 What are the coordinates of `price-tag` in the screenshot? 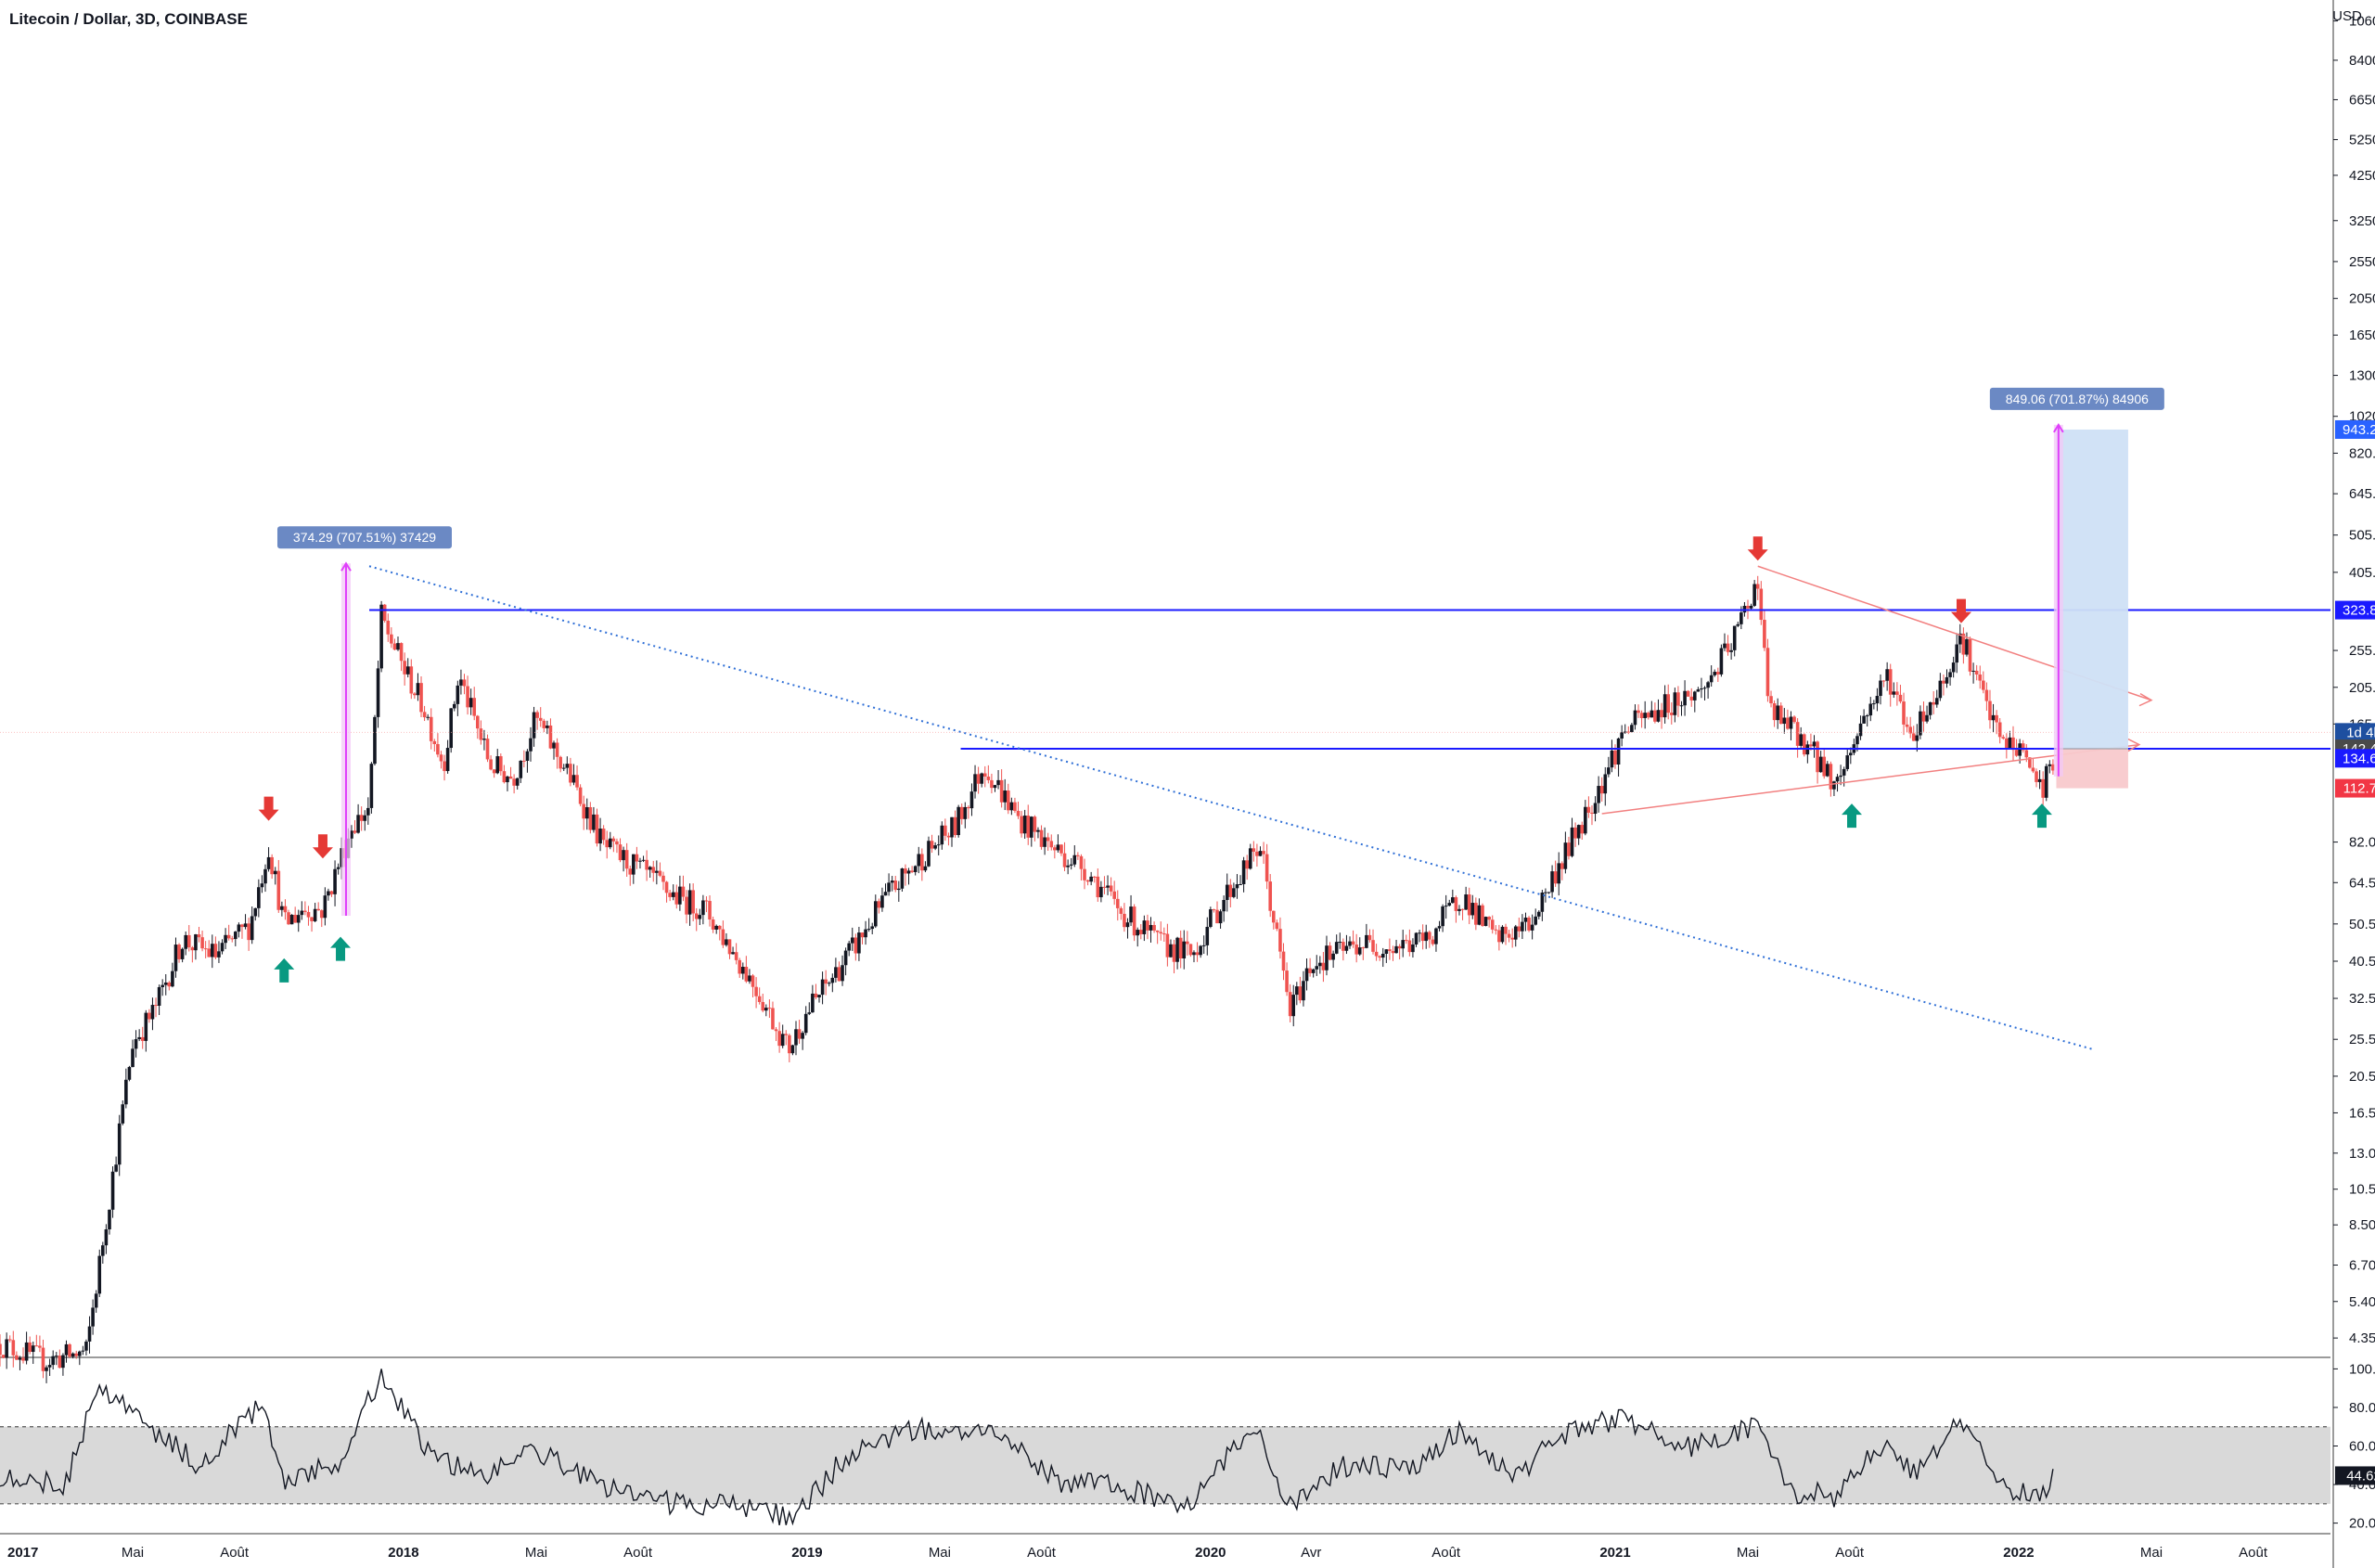 It's located at (2355, 429).